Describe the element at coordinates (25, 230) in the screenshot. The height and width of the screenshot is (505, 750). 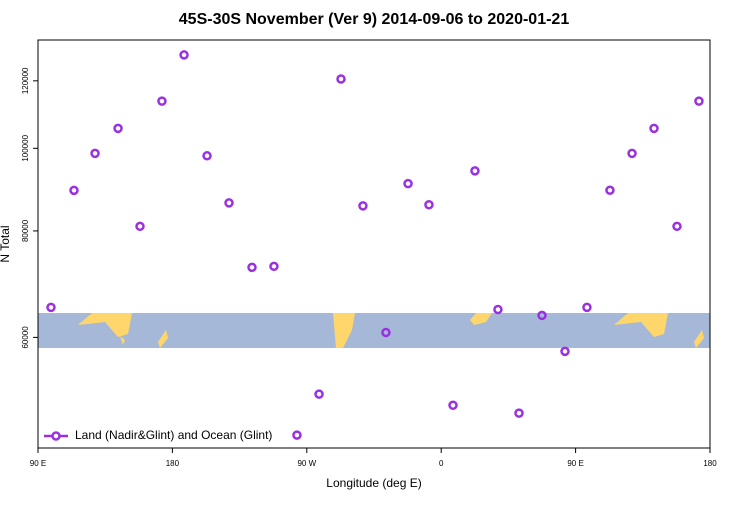
I see `y-tick-label: 80000` at that location.